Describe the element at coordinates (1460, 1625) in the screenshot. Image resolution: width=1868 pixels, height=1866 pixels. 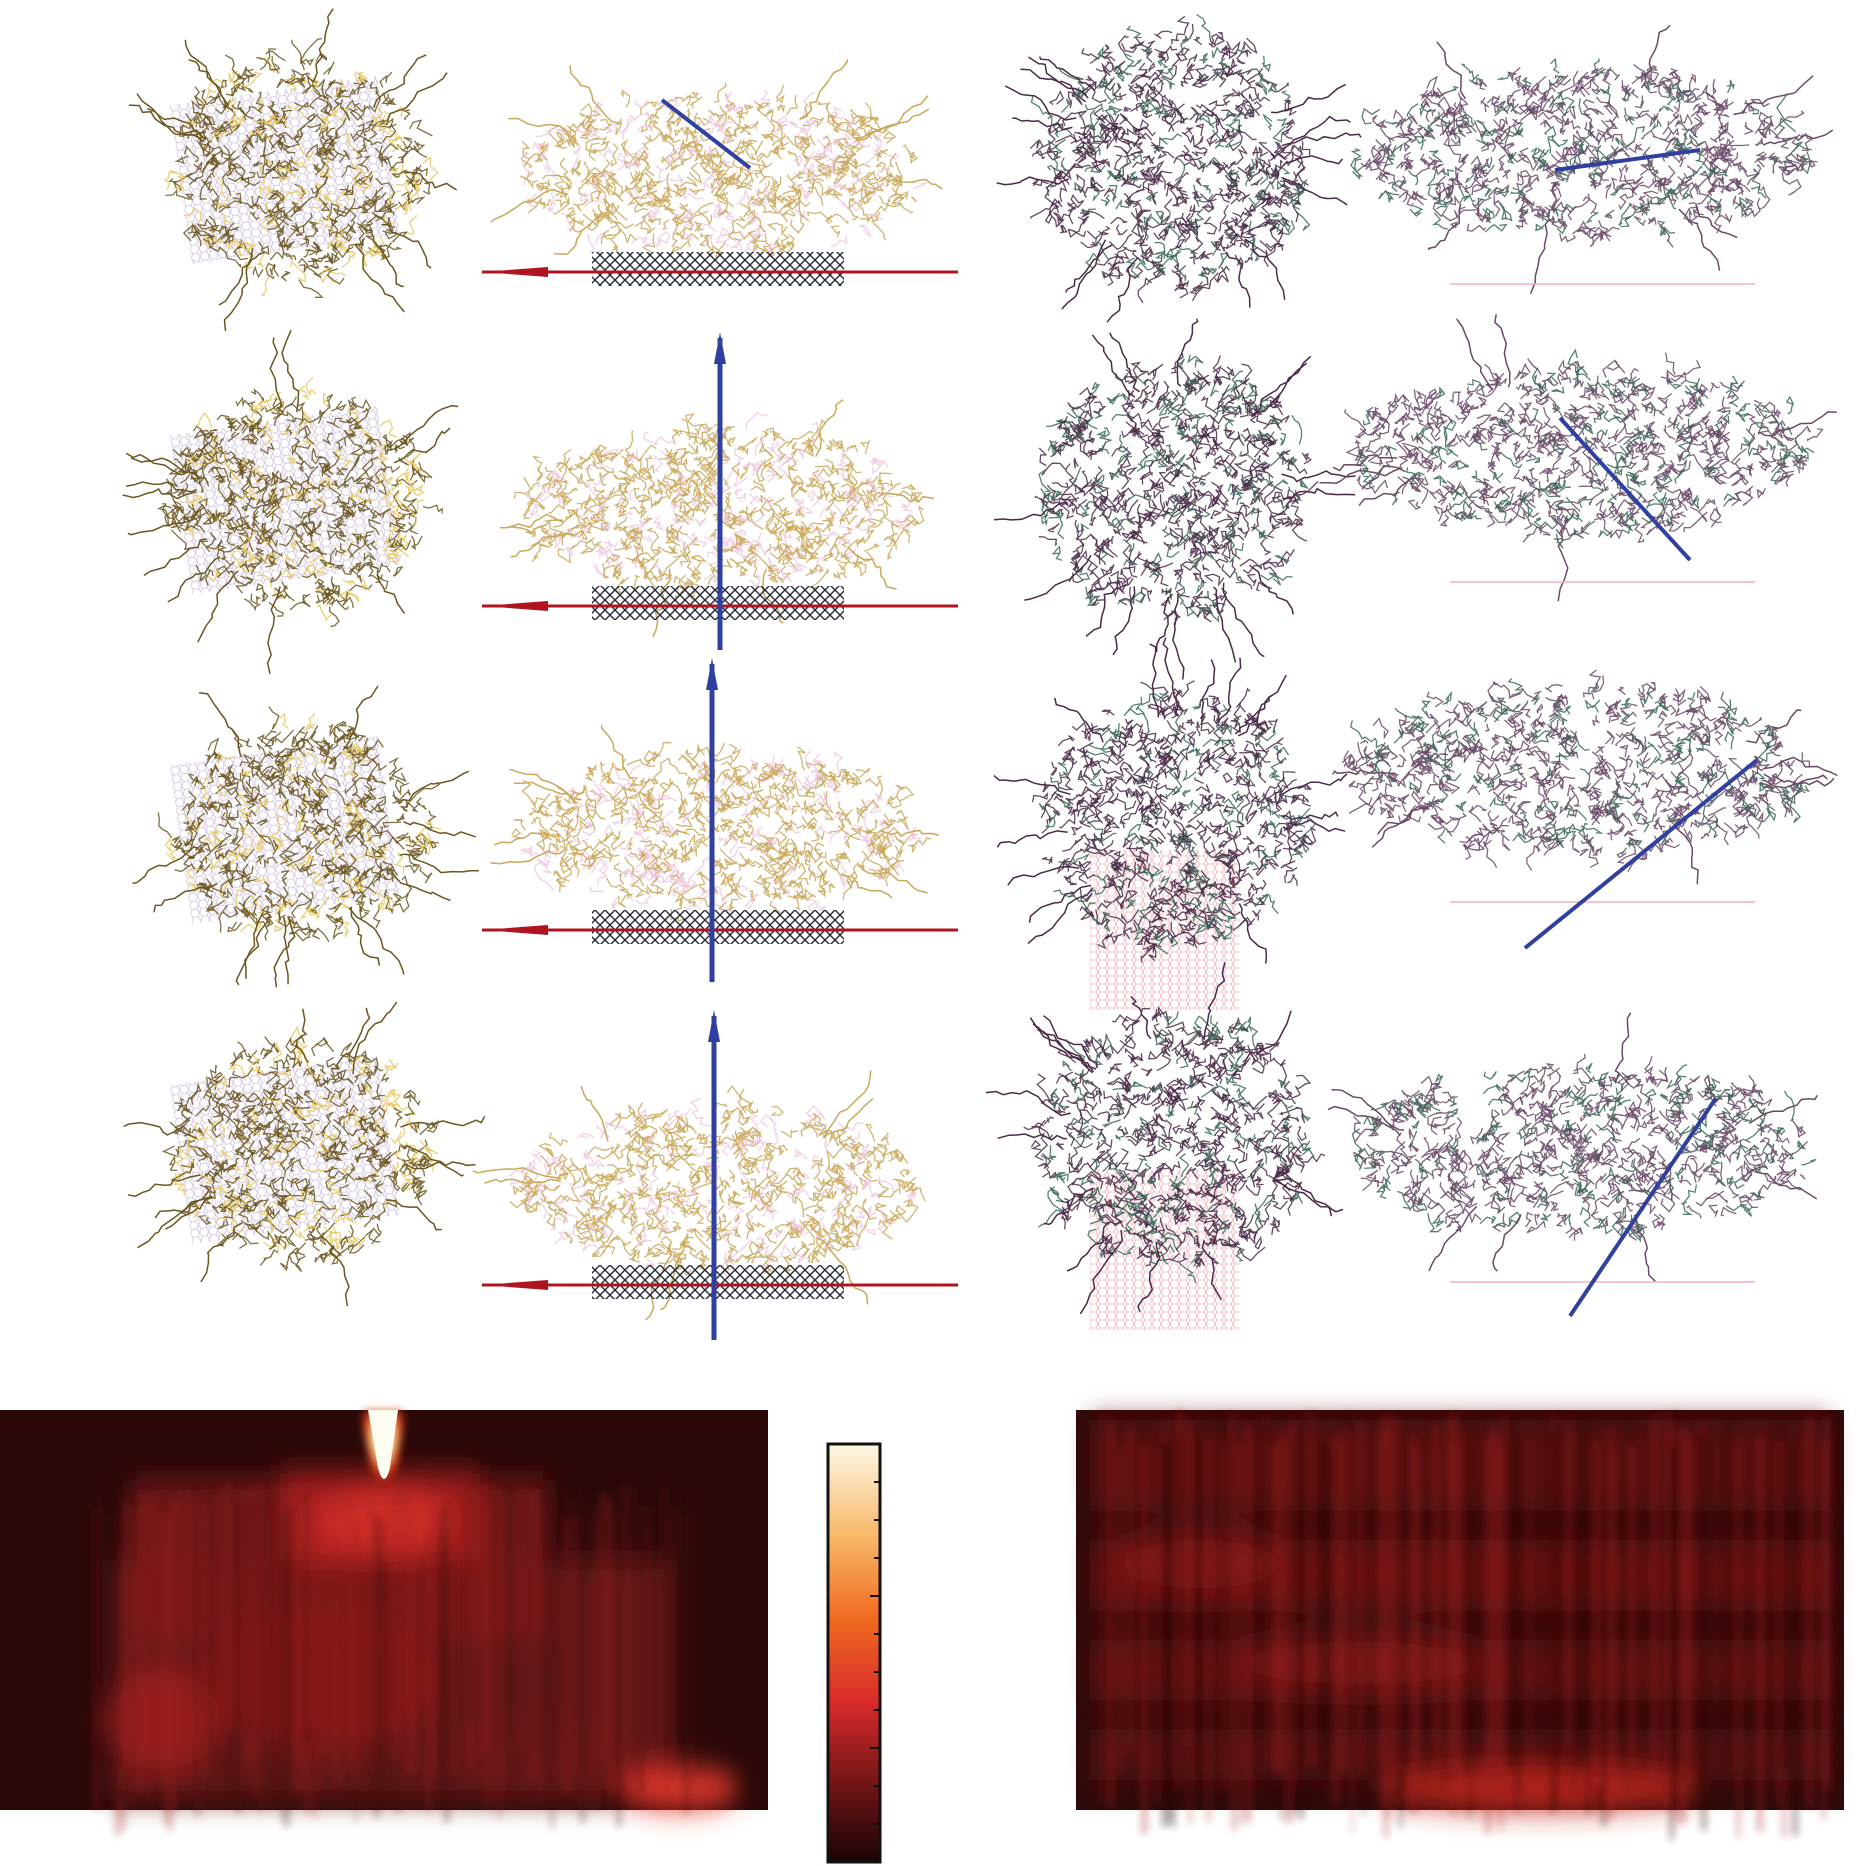
I see `heatmap-right` at that location.